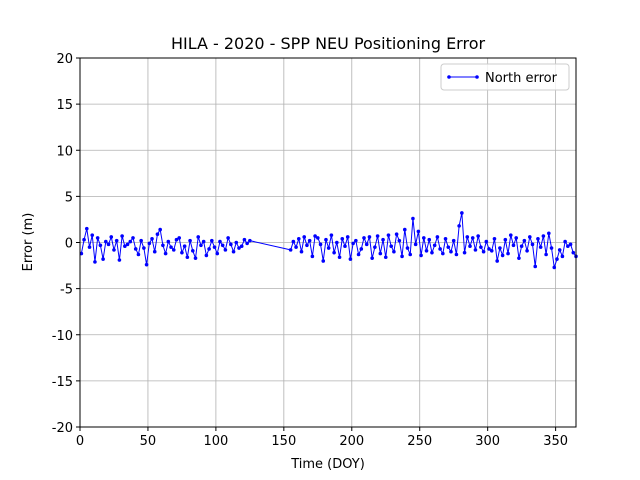 This screenshot has width=640, height=480. Describe the element at coordinates (477, 77) in the screenshot. I see `legend-marker` at that location.